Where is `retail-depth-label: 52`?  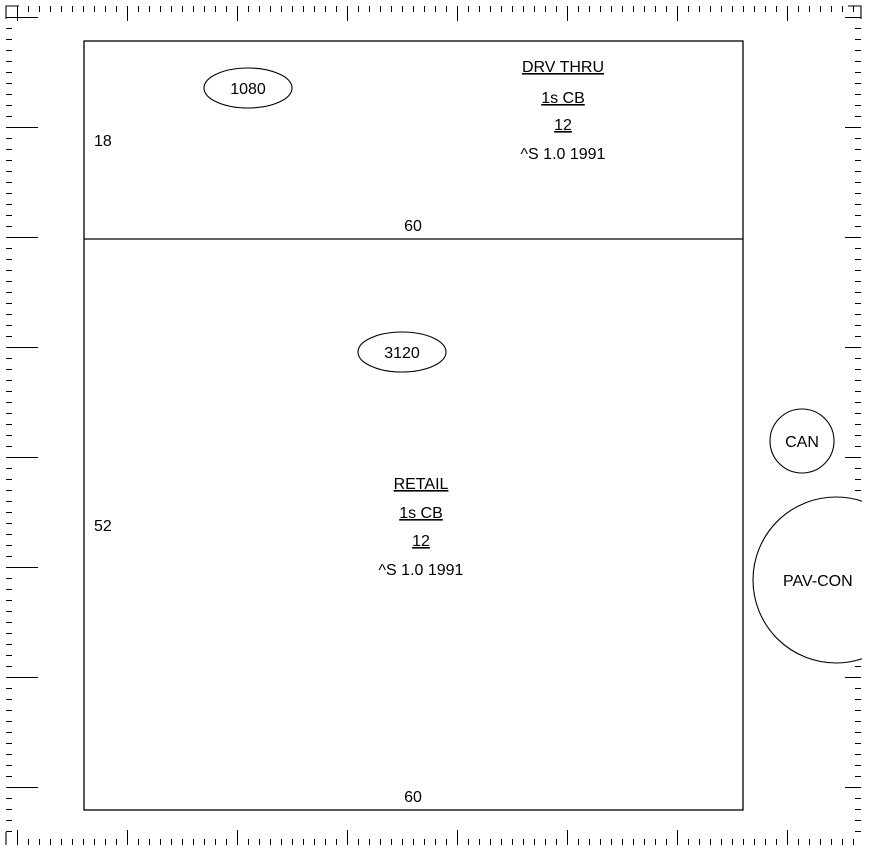 retail-depth-label: 52 is located at coordinates (103, 526).